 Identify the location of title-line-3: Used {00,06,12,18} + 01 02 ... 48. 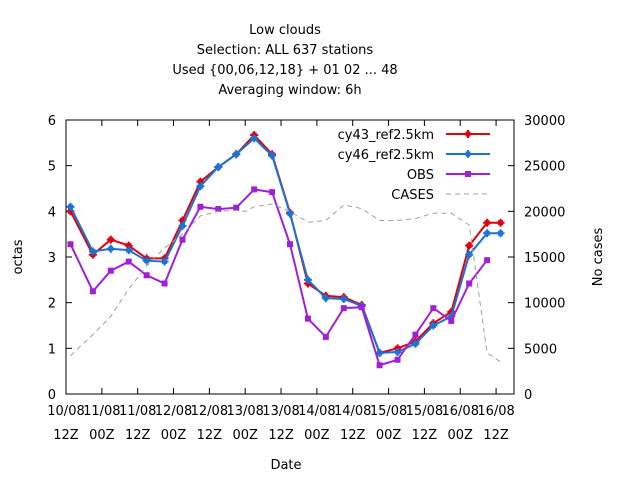
(284, 70).